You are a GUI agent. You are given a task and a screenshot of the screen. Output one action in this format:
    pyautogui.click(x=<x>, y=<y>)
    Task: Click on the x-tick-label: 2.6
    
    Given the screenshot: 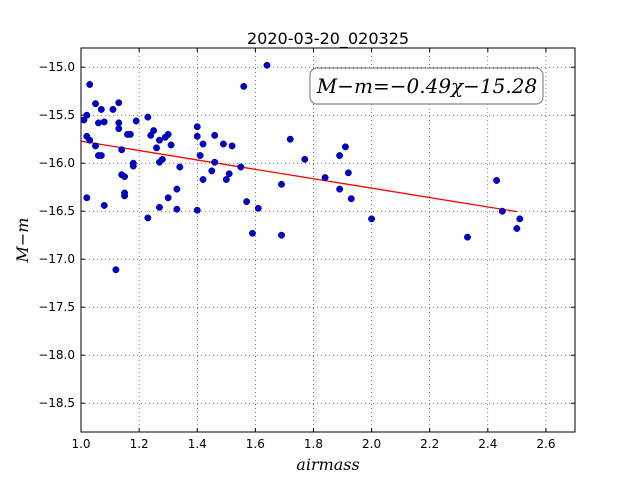 What is the action you would take?
    pyautogui.click(x=545, y=444)
    